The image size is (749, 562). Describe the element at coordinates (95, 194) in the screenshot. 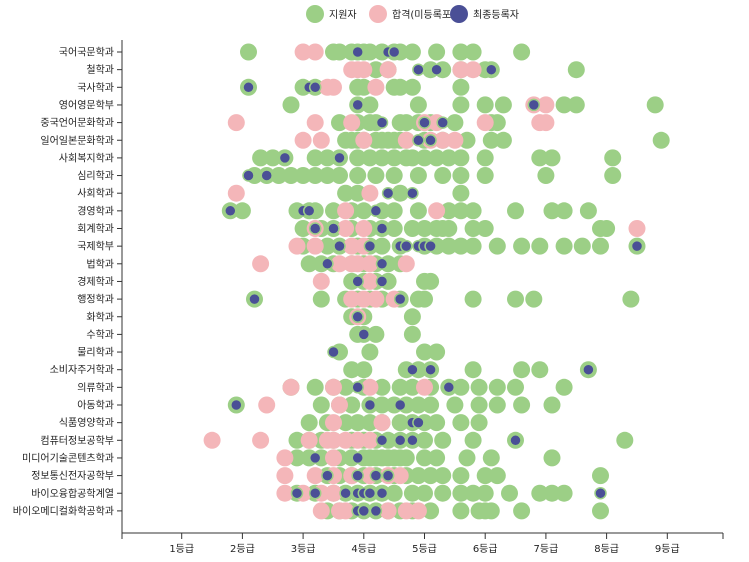

I see `y-tick-label: 사회학과` at that location.